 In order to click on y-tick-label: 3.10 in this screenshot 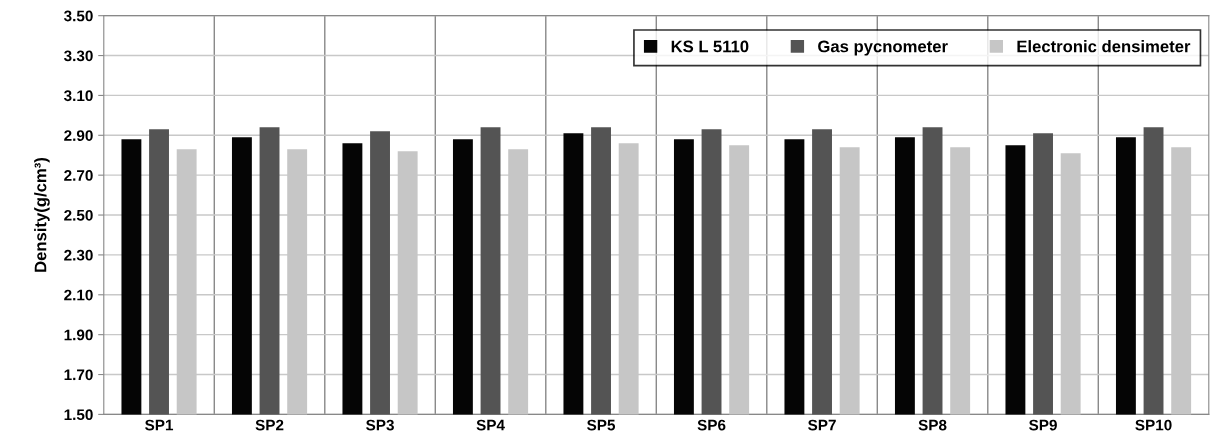, I will do `click(78, 96)`.